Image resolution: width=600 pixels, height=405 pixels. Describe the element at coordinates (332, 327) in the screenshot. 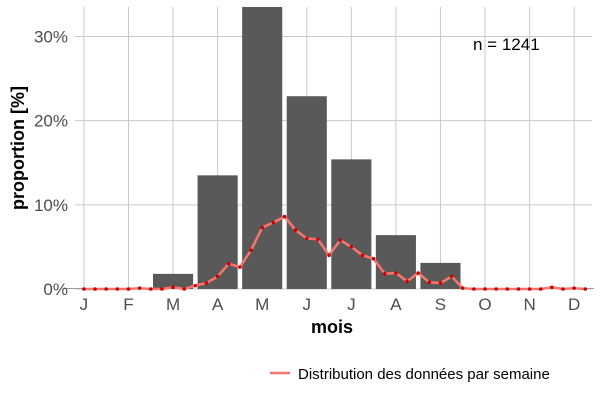

I see `x-axis-title: mois` at that location.